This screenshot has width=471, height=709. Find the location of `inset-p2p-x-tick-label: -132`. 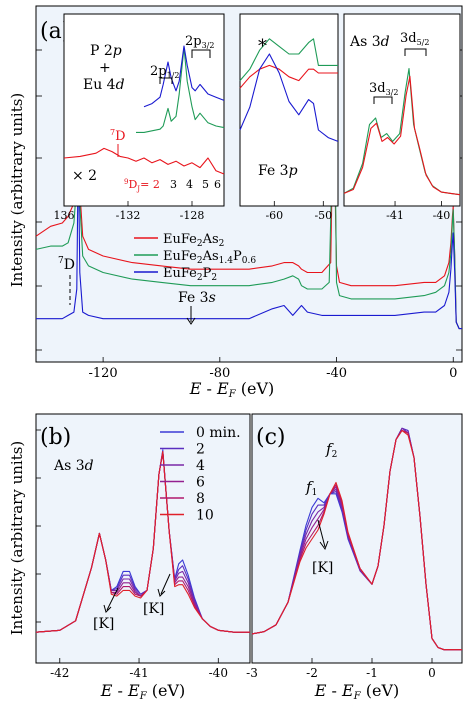

inset-p2p-x-tick-label: -132 is located at coordinates (128, 215).